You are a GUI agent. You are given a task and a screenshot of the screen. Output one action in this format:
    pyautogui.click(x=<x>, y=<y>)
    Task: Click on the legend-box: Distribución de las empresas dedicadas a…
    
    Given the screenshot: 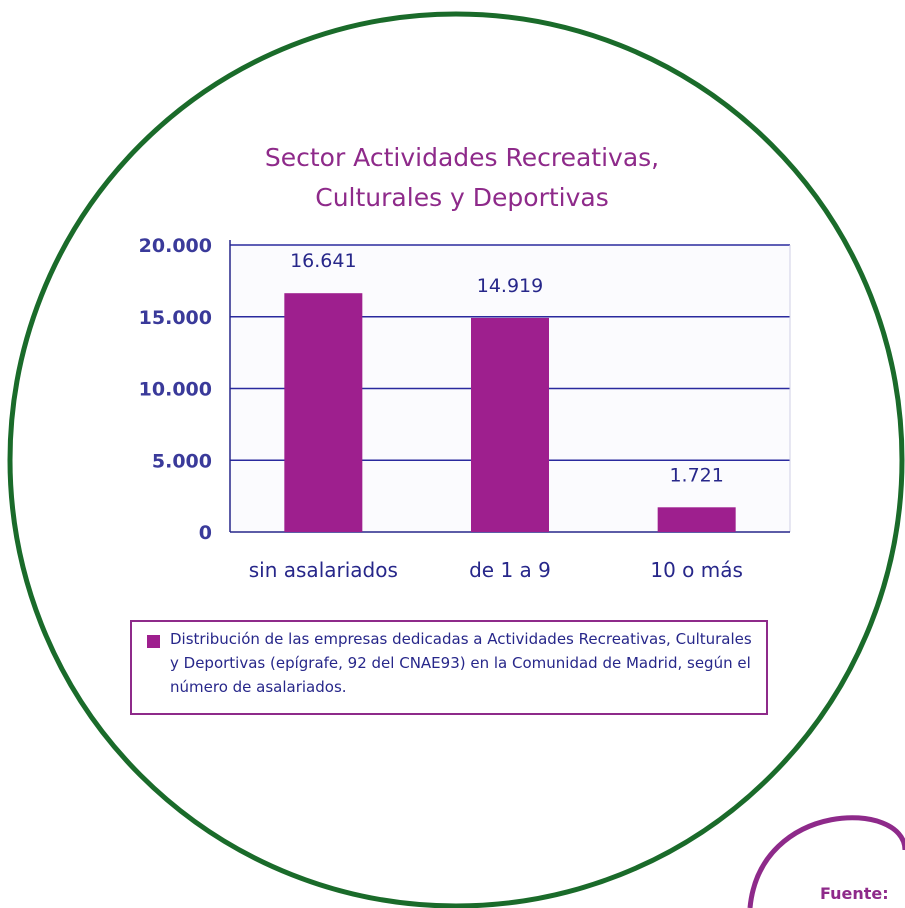 What is the action you would take?
    pyautogui.click(x=449, y=667)
    